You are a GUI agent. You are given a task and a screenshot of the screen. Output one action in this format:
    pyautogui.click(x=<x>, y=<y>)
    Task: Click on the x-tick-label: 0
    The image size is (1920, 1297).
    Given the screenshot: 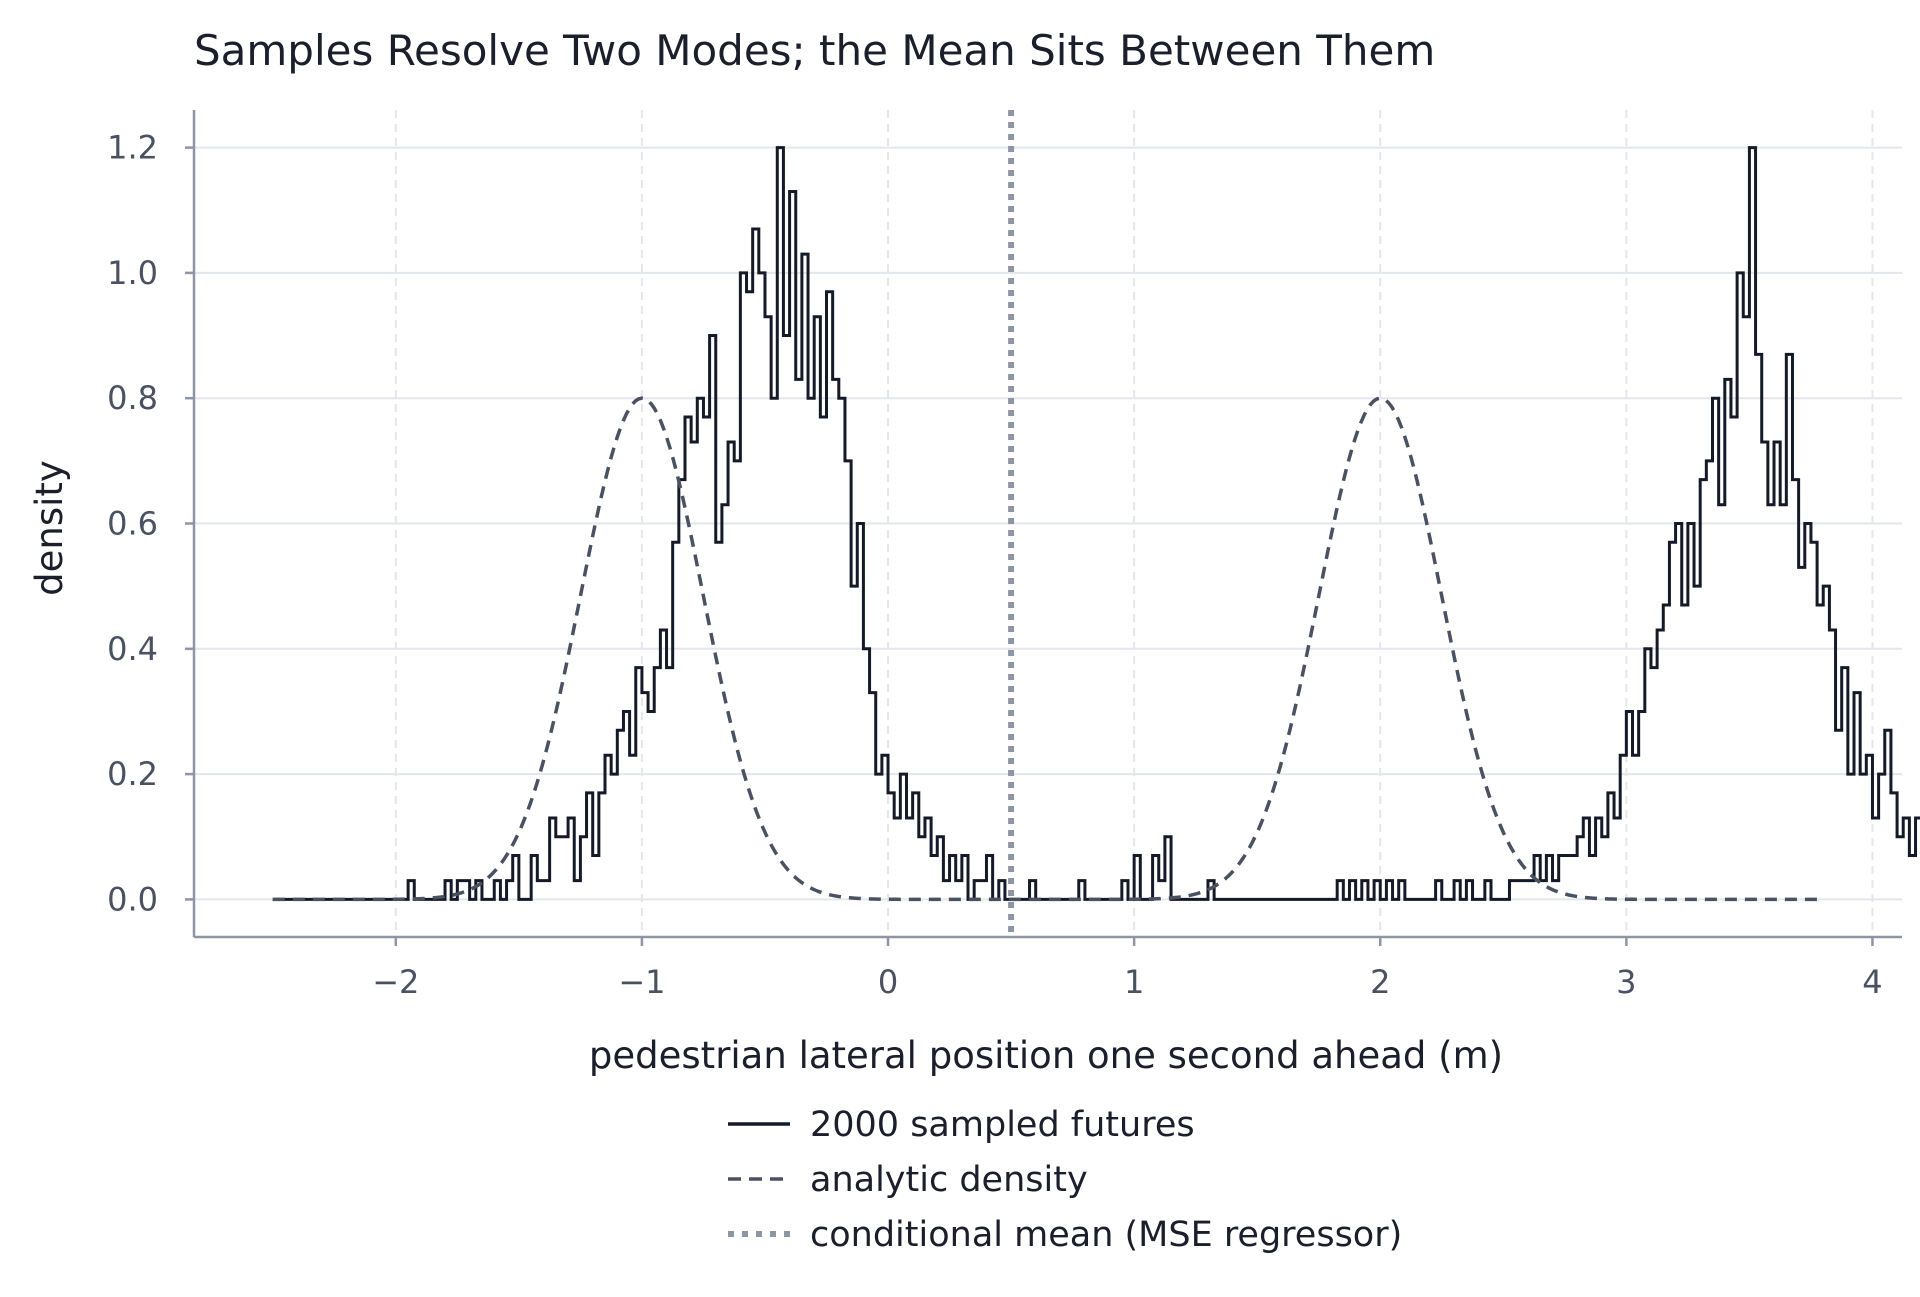 What is the action you would take?
    pyautogui.click(x=888, y=982)
    